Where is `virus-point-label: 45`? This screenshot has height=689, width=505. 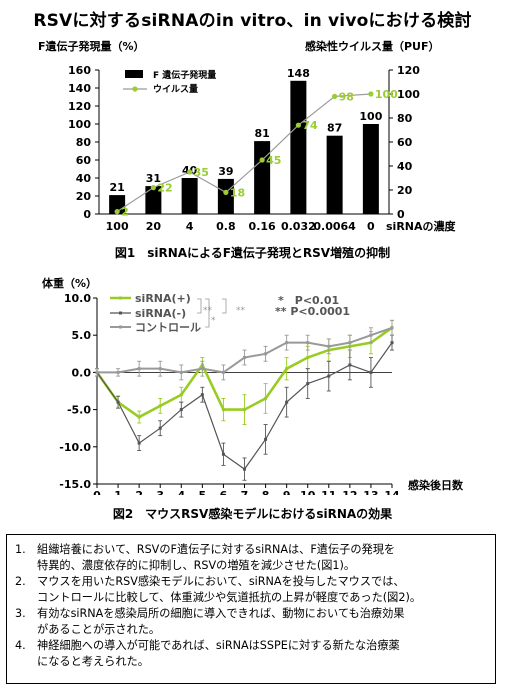
virus-point-label: 45 is located at coordinates (273, 160).